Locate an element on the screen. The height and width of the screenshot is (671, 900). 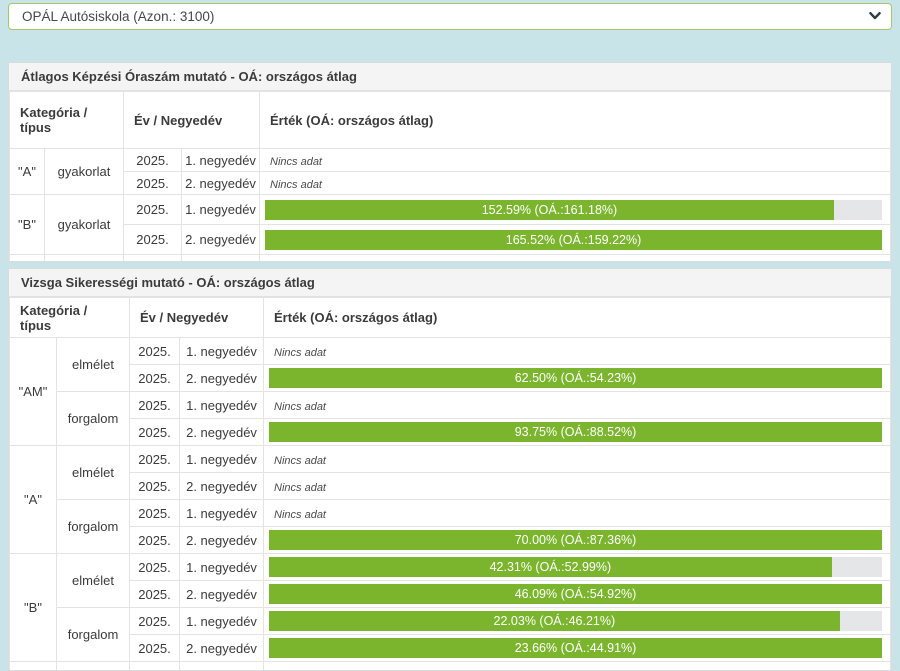
table-row-partial: 2025.1. negyedév is located at coordinates (450, 257).